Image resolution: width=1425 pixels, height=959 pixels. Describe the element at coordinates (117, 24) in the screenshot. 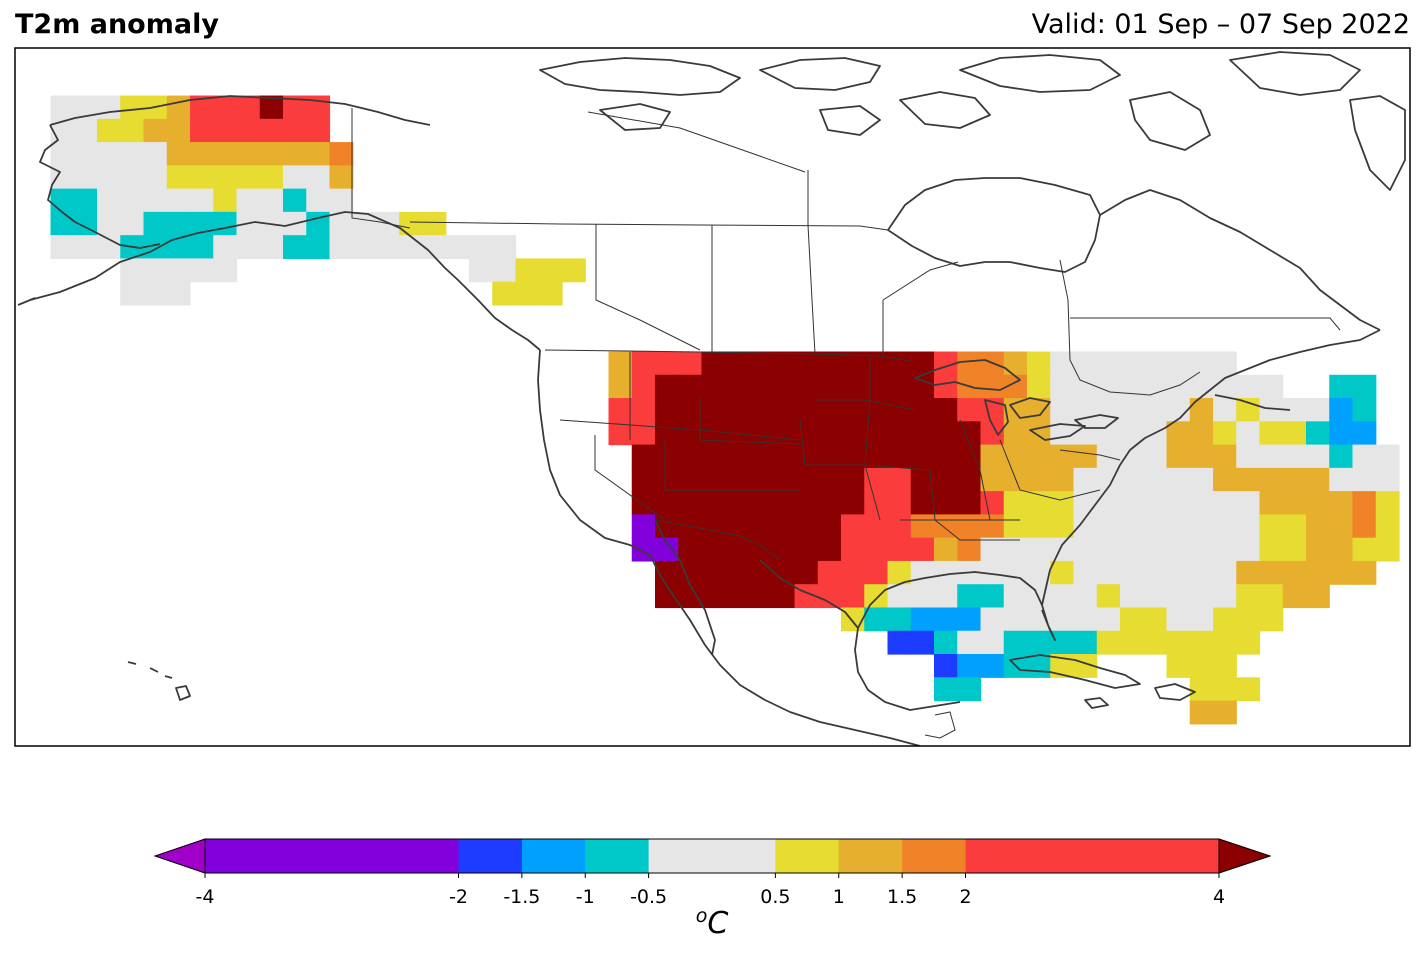

I see `map-title: T2m anomaly` at that location.